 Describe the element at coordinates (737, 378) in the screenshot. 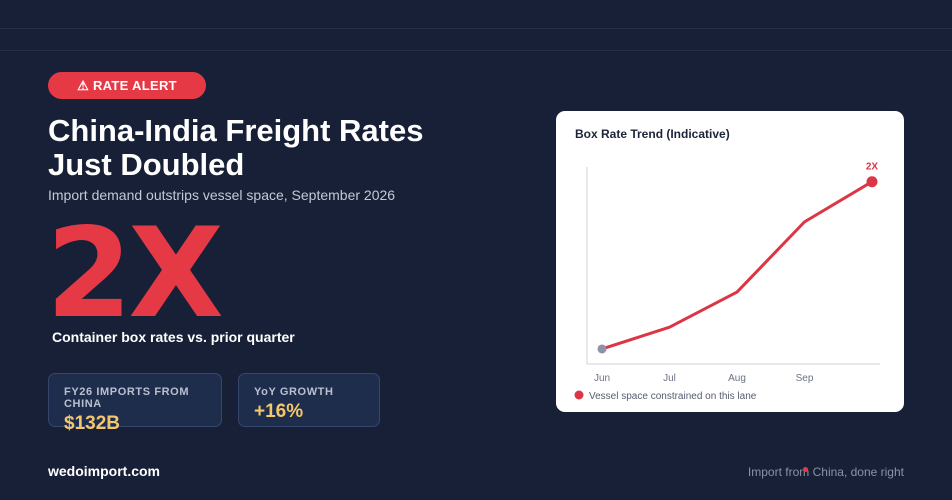

I see `x-tick-label: Aug` at that location.